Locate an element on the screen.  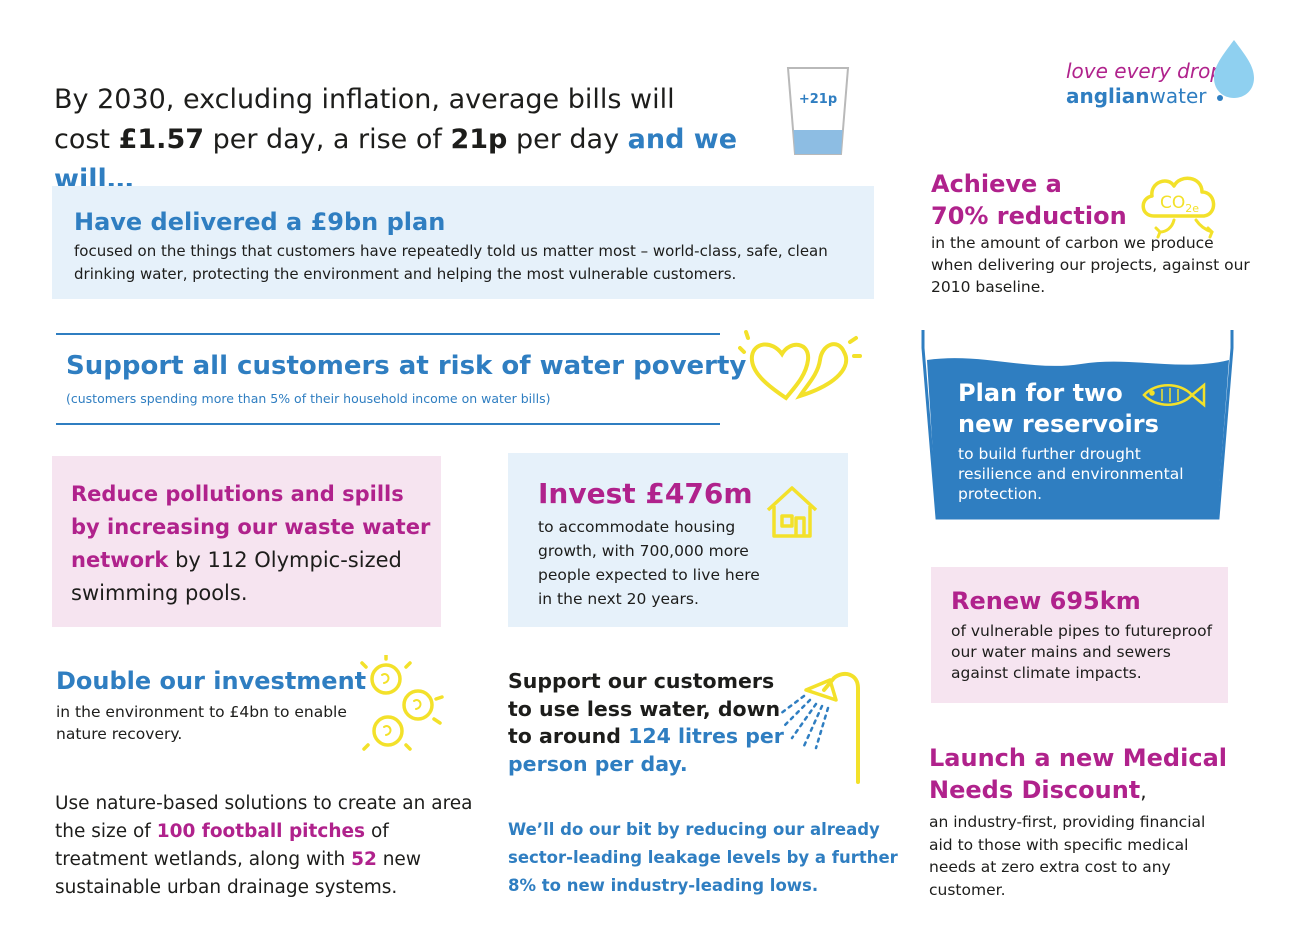
medical-title-comma: , is located at coordinates (1143, 791).